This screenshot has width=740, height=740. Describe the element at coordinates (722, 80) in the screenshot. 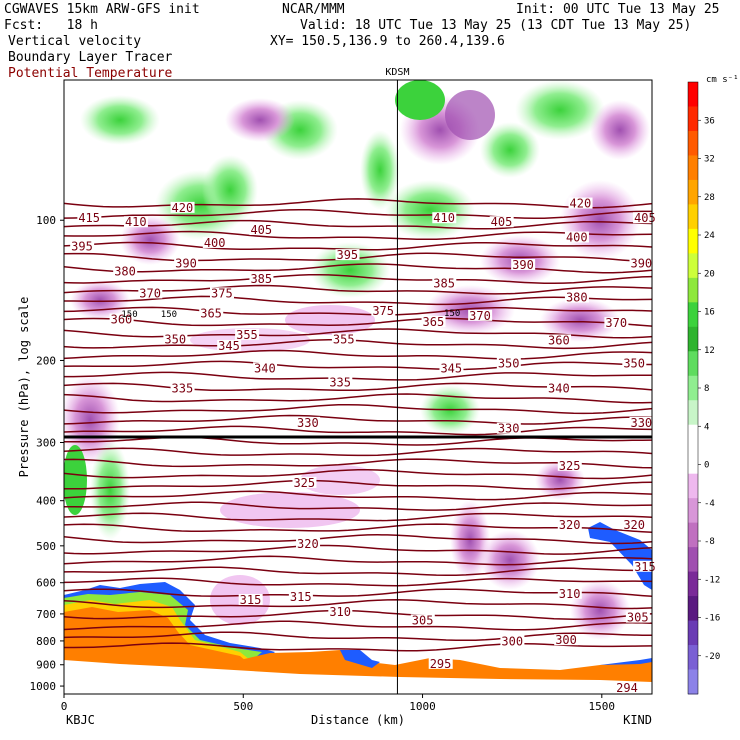

I see `colorbar-units: cm s⁻¹` at that location.